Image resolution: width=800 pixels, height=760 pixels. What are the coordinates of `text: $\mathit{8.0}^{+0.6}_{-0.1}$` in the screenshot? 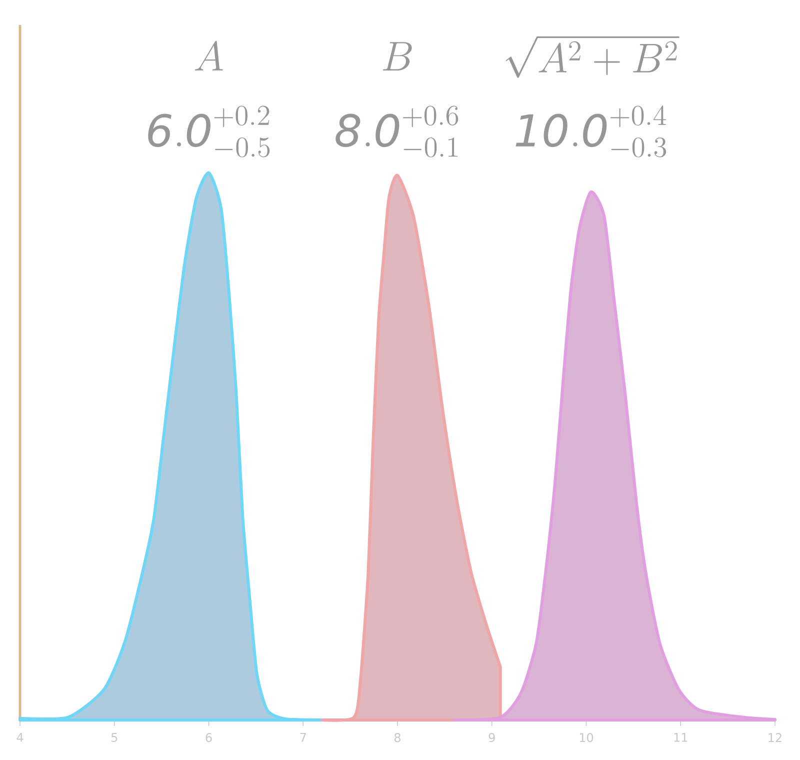 It's located at (397, 132).